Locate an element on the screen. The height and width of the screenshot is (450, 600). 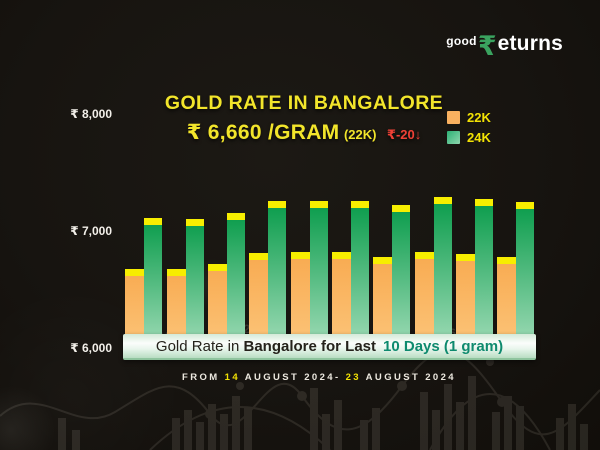
legend: 22K 24K is located at coordinates (469, 130).